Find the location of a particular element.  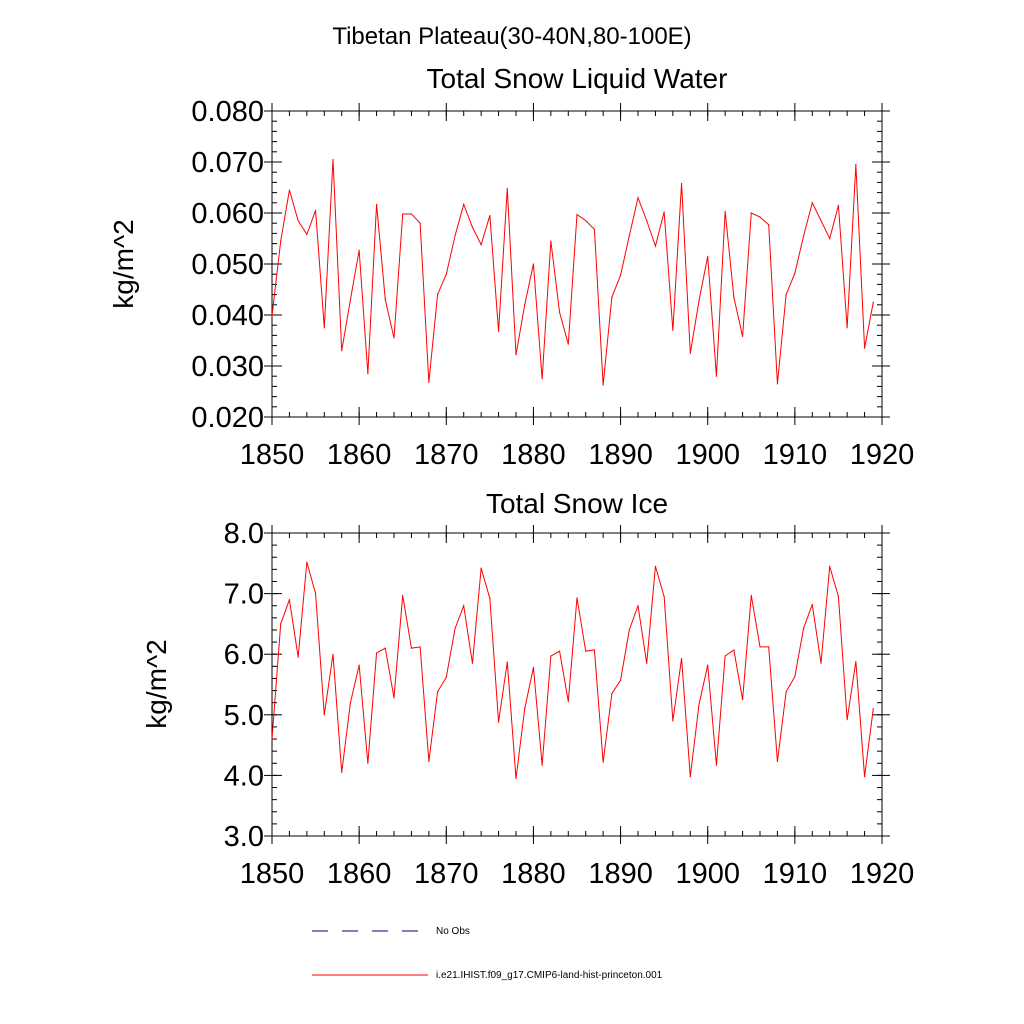

y-tick-label: 0.080 is located at coordinates (227, 112).